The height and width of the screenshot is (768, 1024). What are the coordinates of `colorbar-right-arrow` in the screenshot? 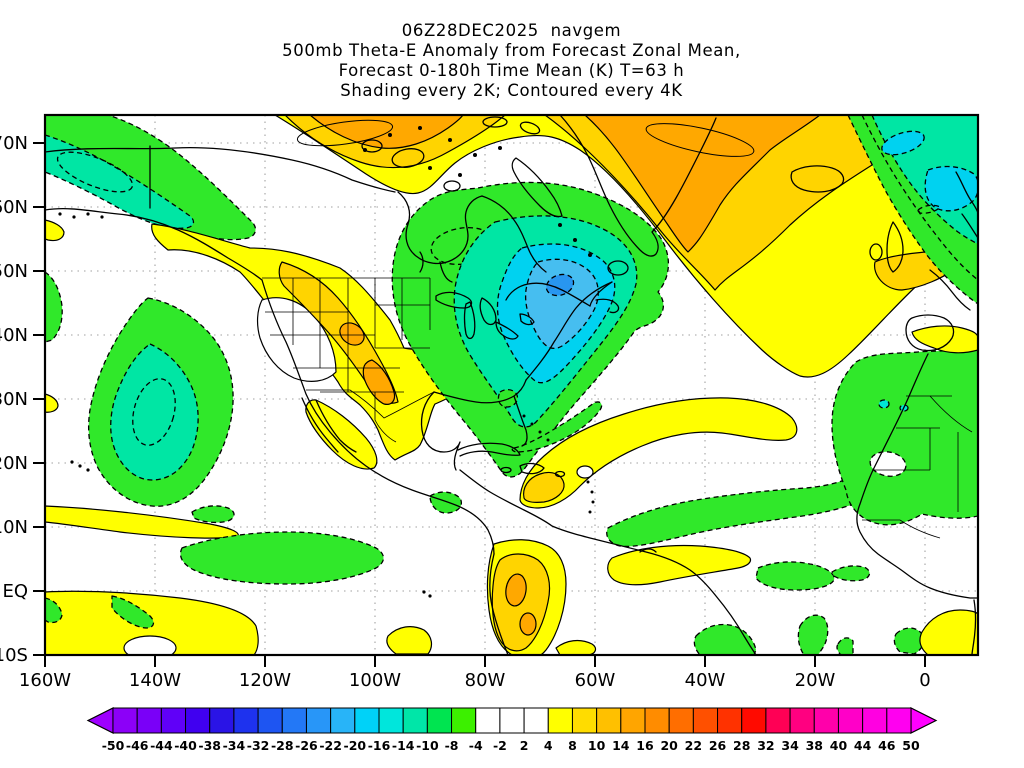 It's located at (924, 720).